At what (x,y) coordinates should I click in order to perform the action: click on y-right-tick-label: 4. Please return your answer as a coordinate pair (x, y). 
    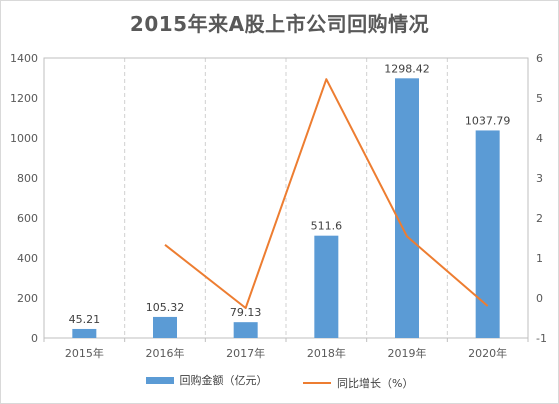
    Looking at the image, I should click on (539, 138).